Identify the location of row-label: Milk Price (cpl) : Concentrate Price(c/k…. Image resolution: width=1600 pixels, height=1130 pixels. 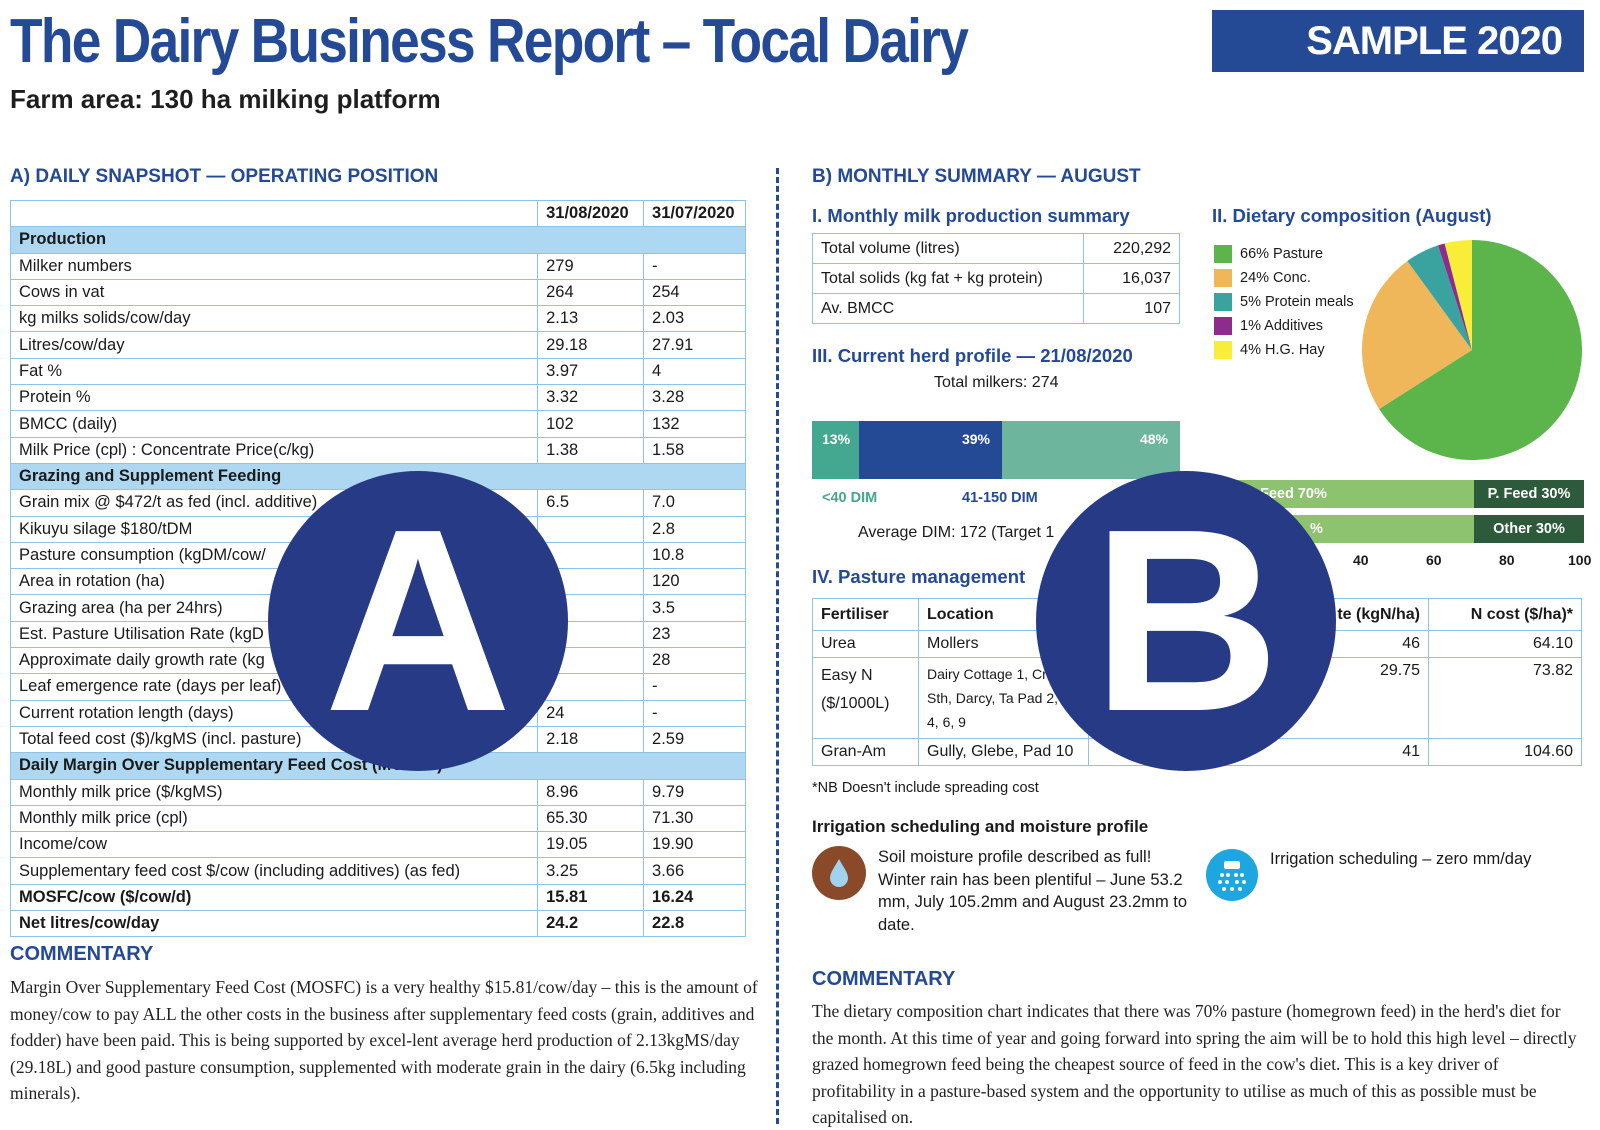
(274, 450).